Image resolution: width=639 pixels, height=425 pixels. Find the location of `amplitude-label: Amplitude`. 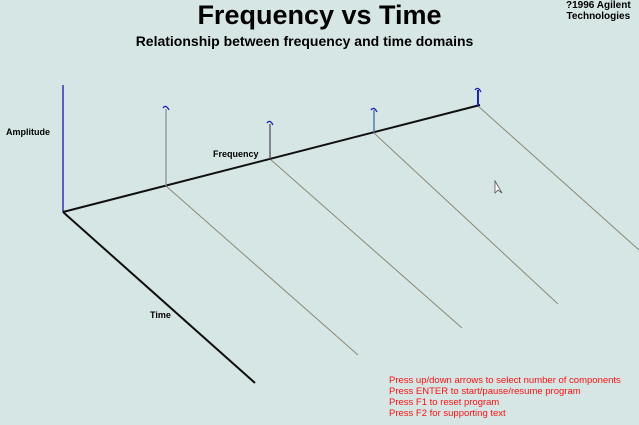

amplitude-label: Amplitude is located at coordinates (28, 132).